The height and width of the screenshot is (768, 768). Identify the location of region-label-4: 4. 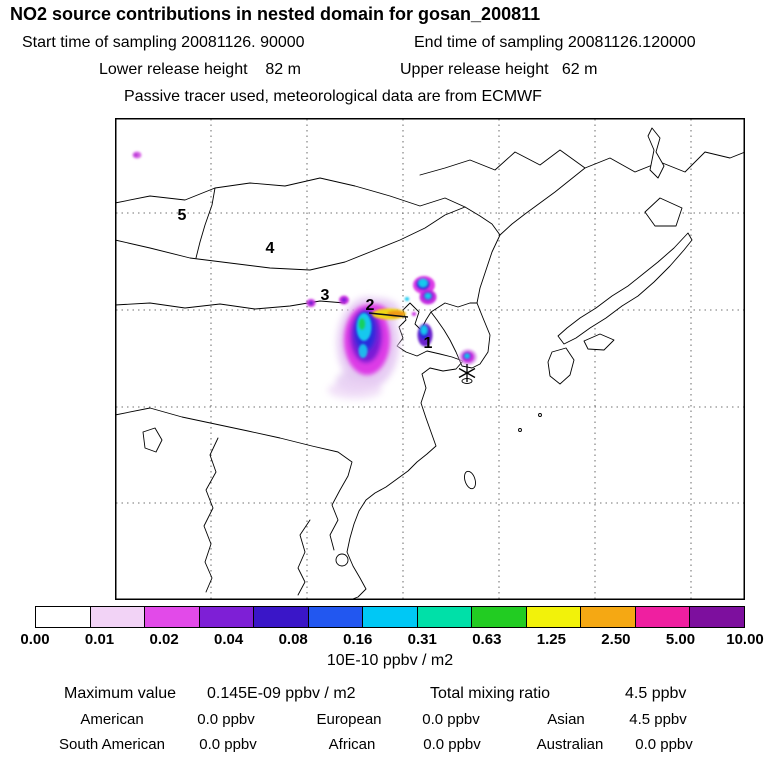
(270, 248).